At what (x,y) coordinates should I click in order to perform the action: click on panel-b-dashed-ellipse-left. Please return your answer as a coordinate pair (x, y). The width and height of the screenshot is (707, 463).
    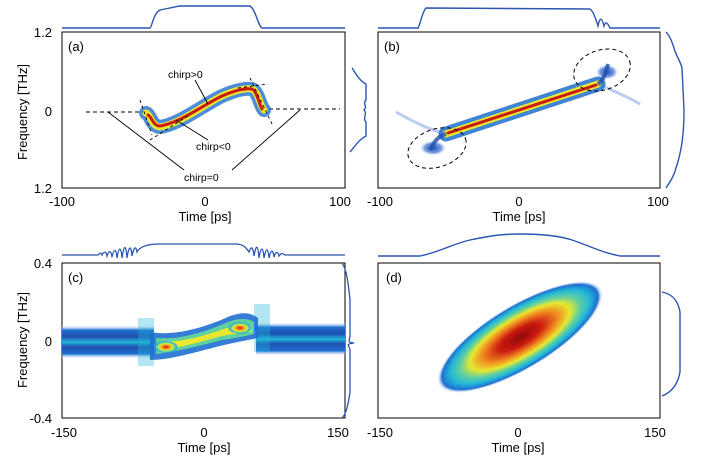
    Looking at the image, I should click on (437, 148).